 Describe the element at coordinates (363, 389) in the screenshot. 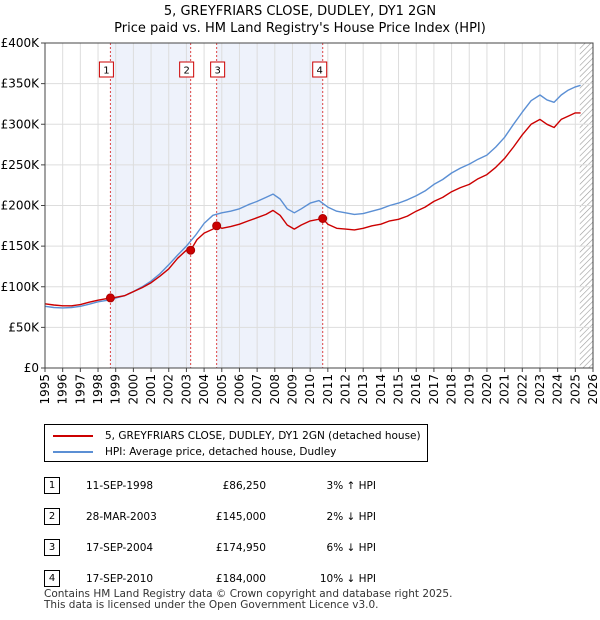

I see `x-tick-label: 2013` at that location.